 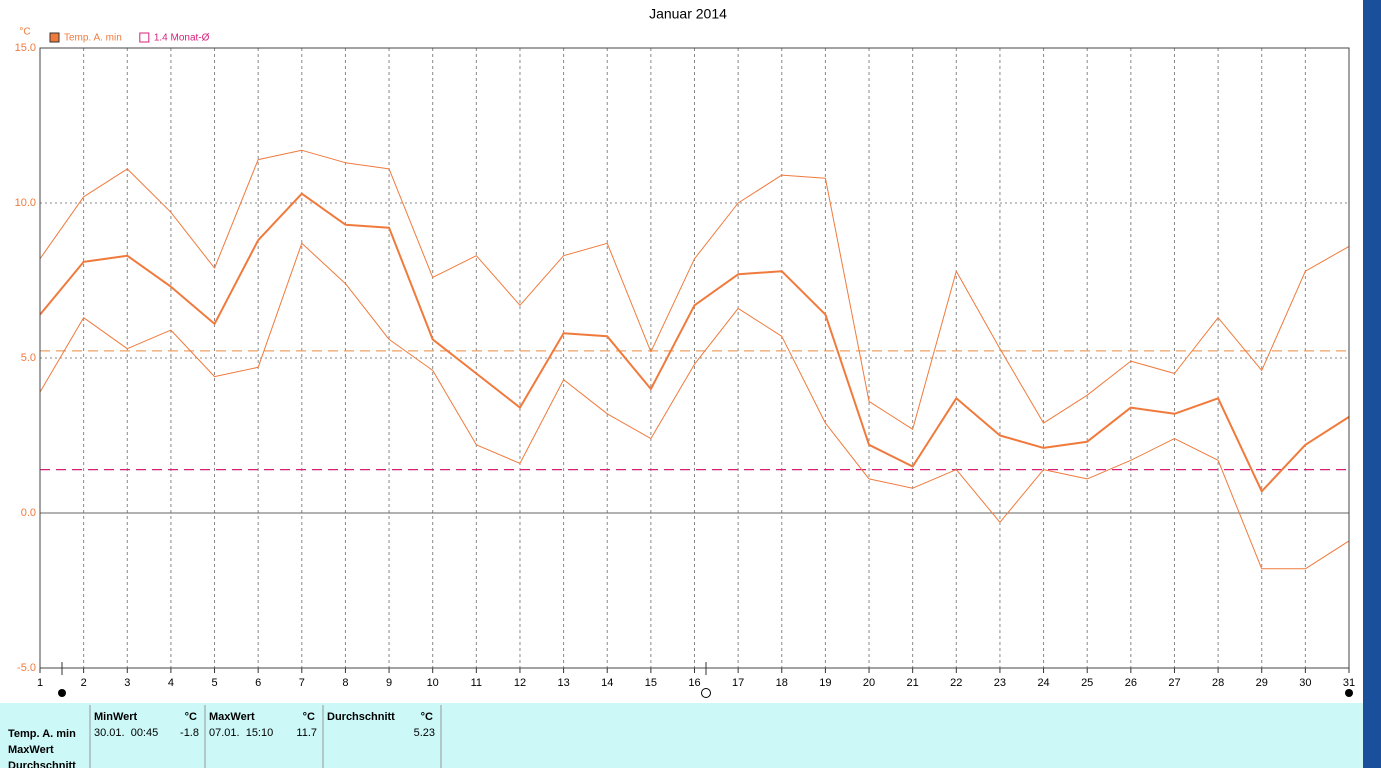 What do you see at coordinates (476, 683) in the screenshot?
I see `x-tick-label: 11` at bounding box center [476, 683].